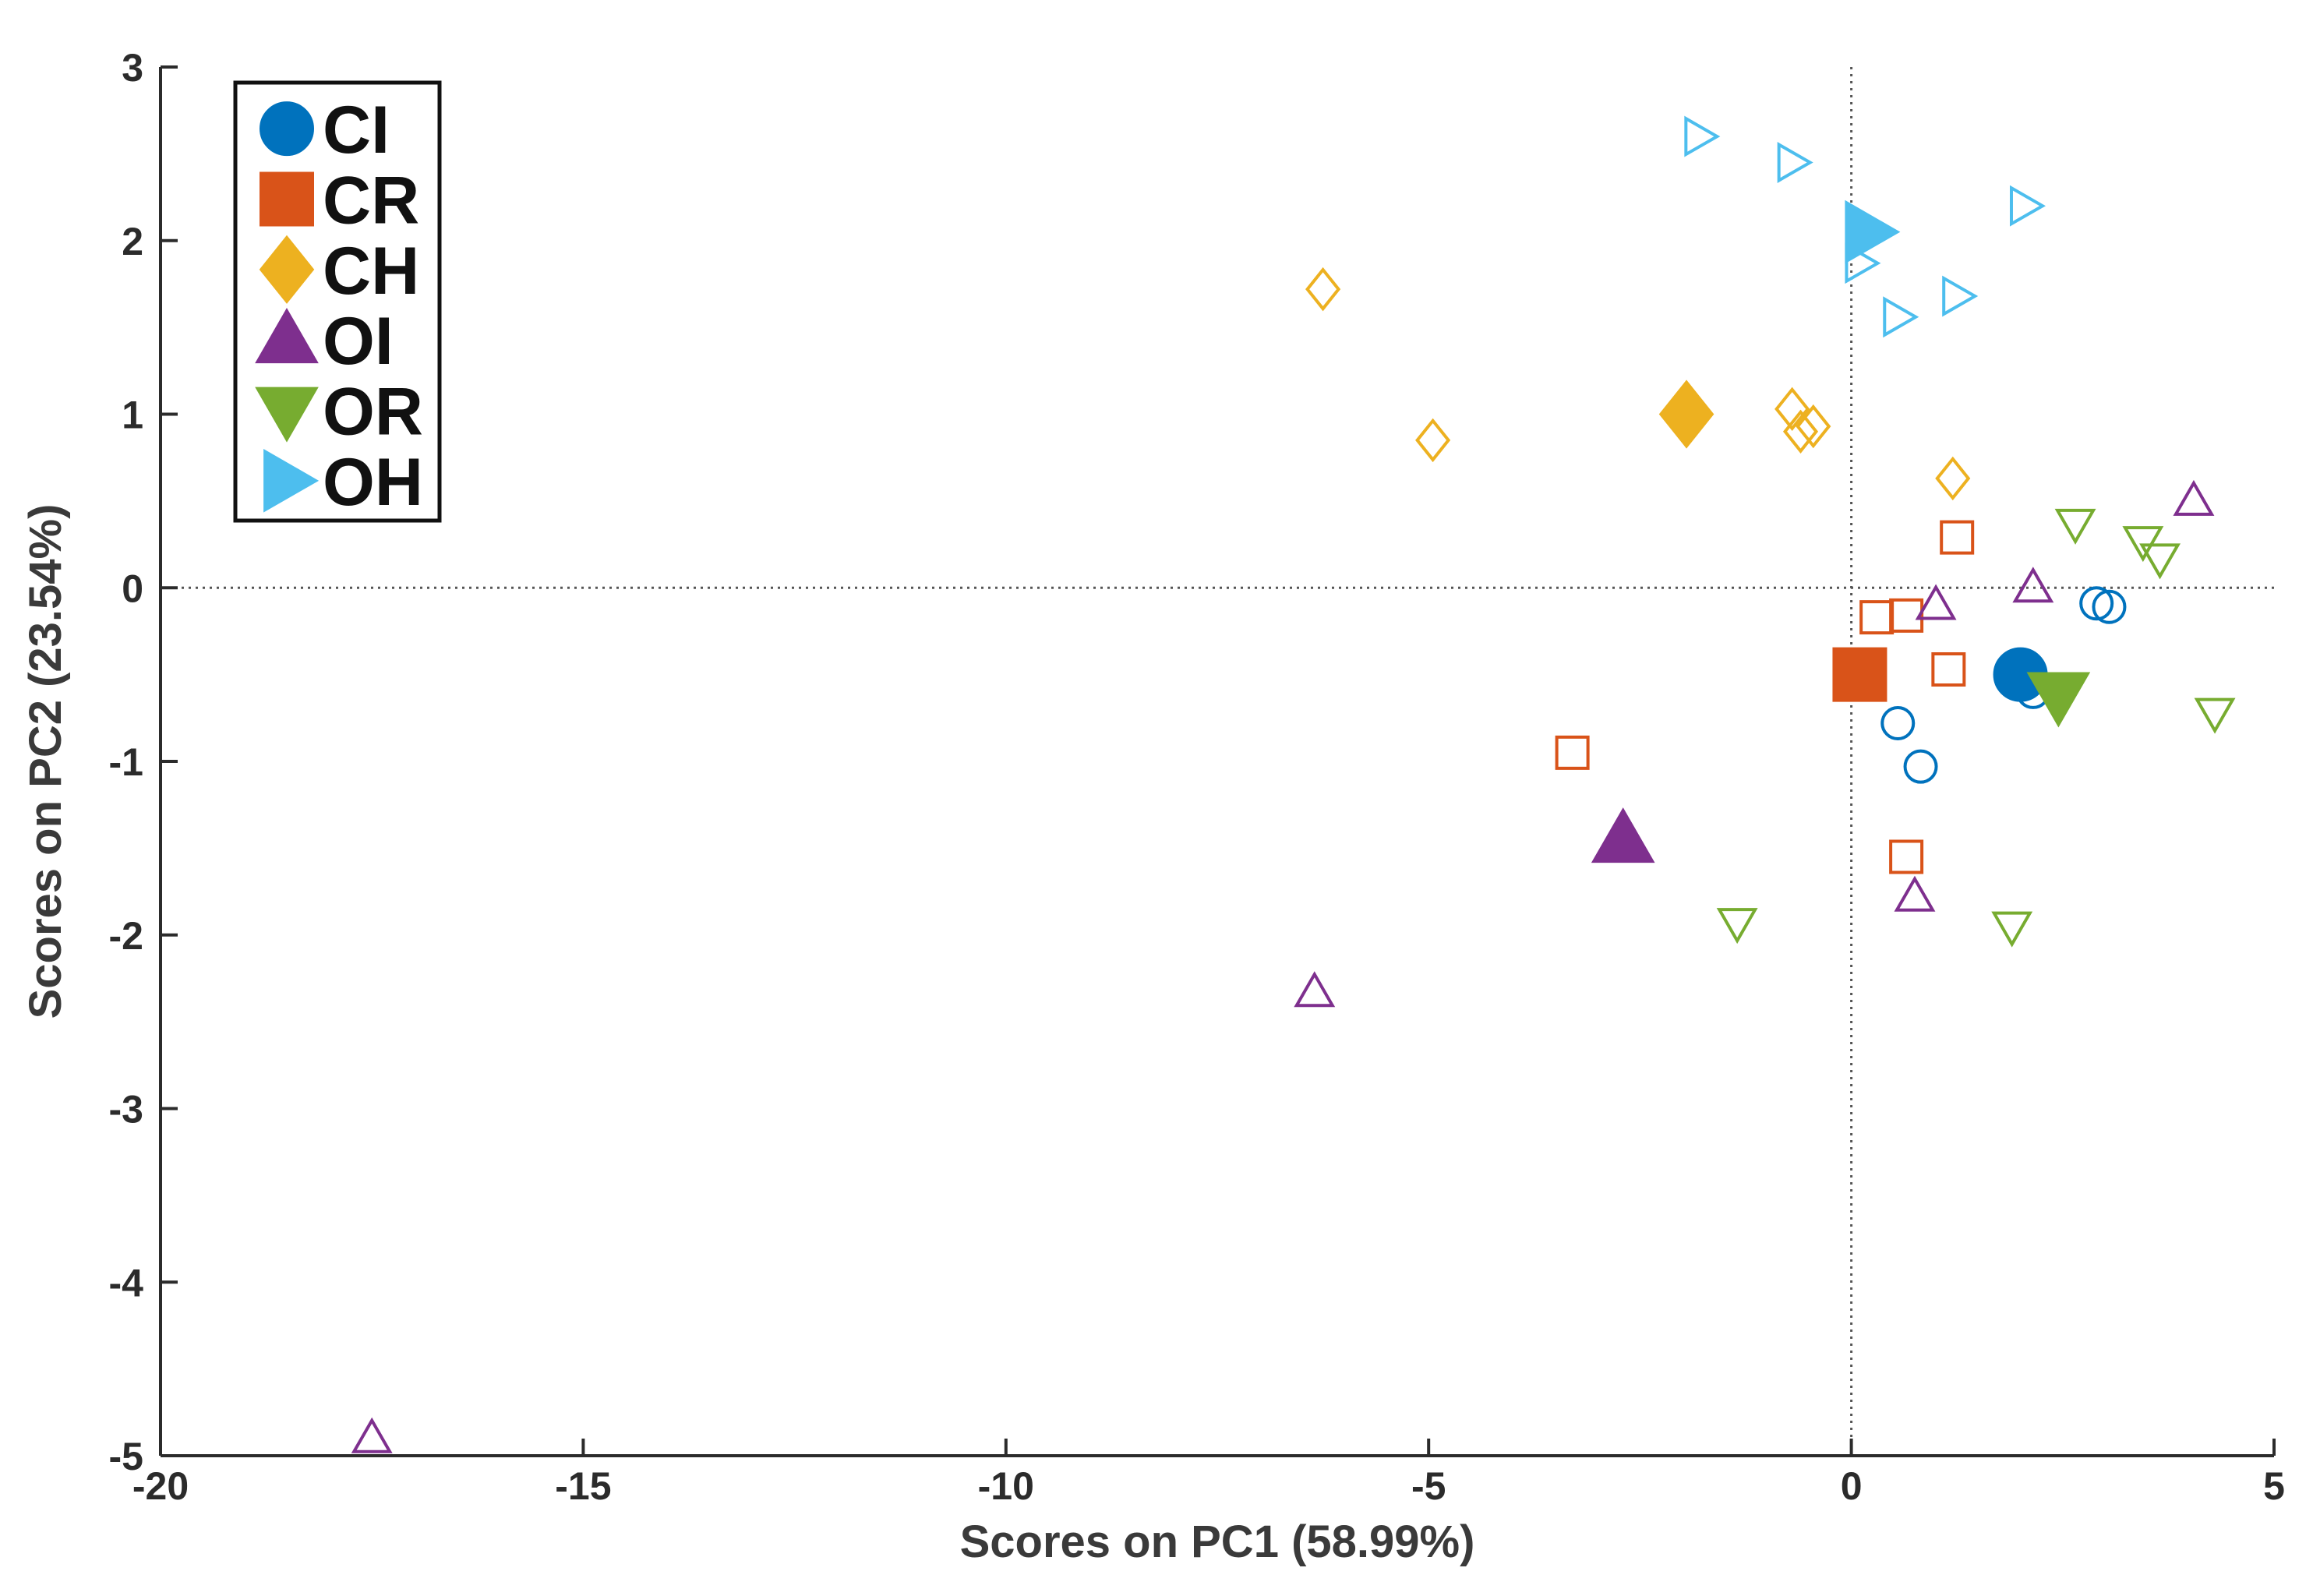  What do you see at coordinates (1686, 414) in the screenshot?
I see `centroid-ch` at bounding box center [1686, 414].